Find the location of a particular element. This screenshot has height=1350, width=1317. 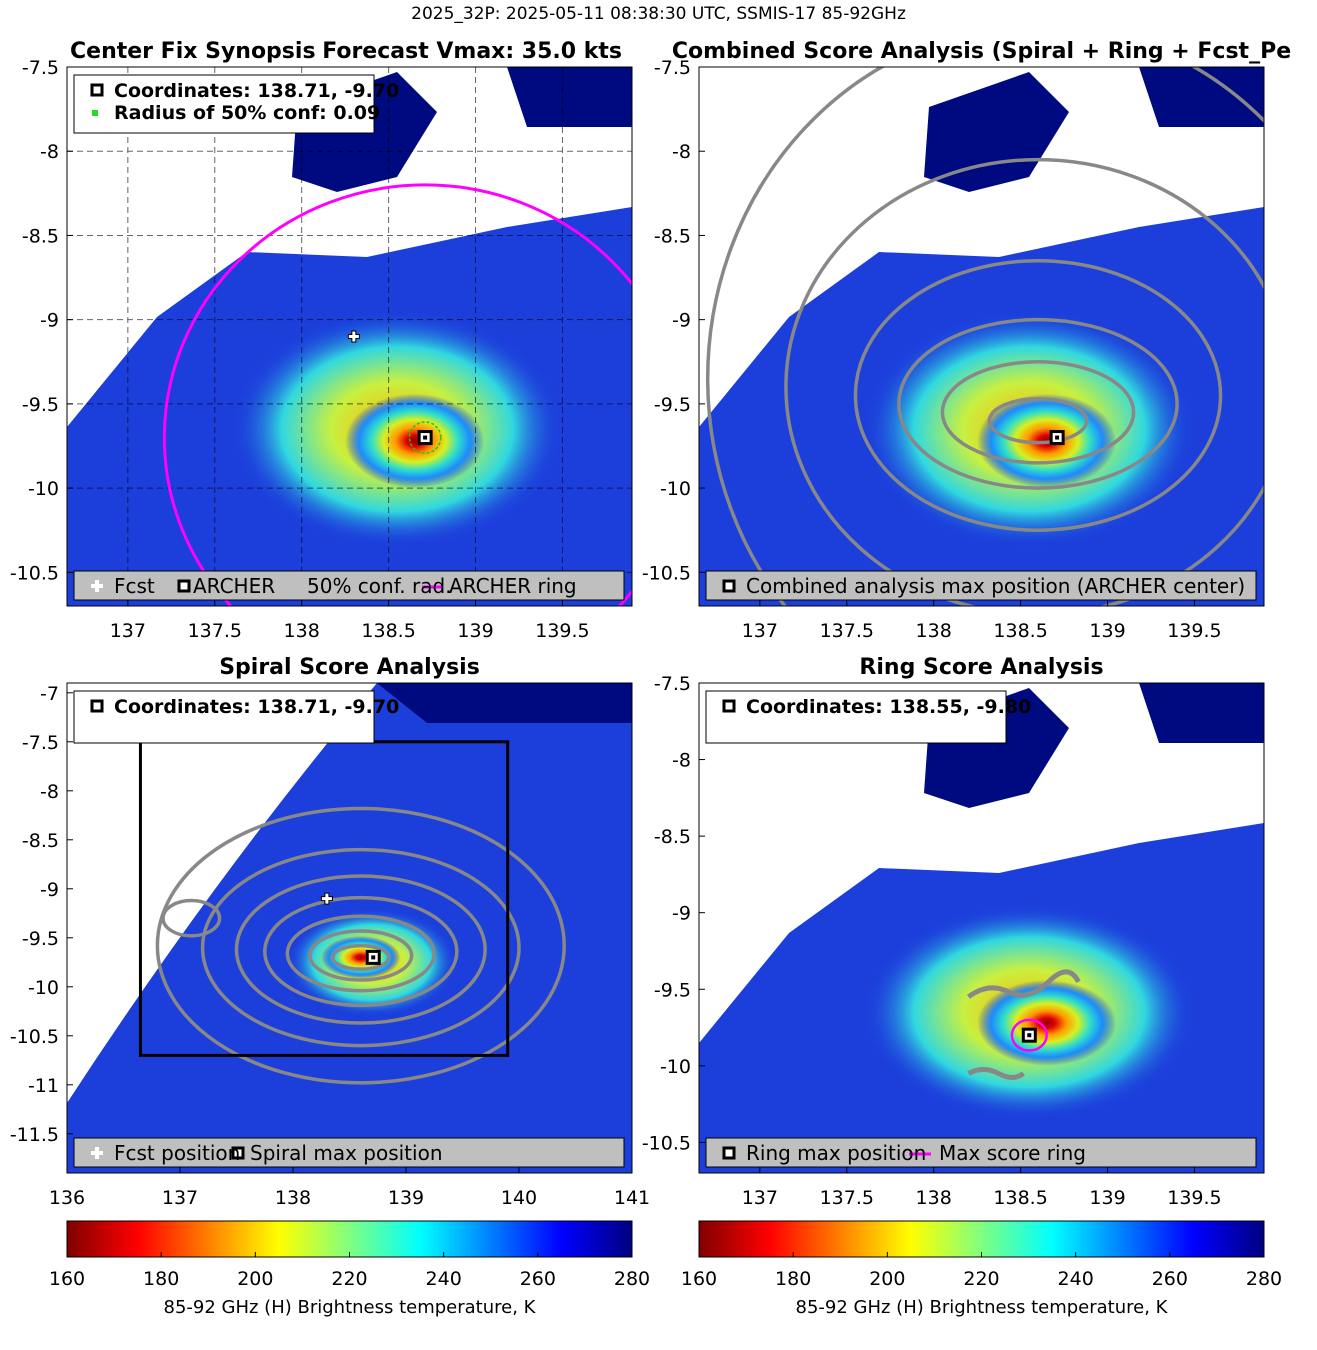

legend-label: Spiral max position is located at coordinates (346, 1153).